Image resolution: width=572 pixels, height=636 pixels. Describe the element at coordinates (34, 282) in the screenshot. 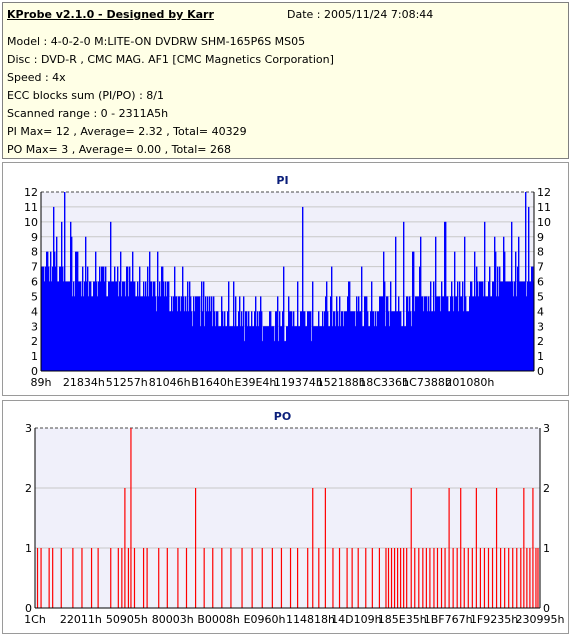

I see `y-tick-label-left: 6` at that location.